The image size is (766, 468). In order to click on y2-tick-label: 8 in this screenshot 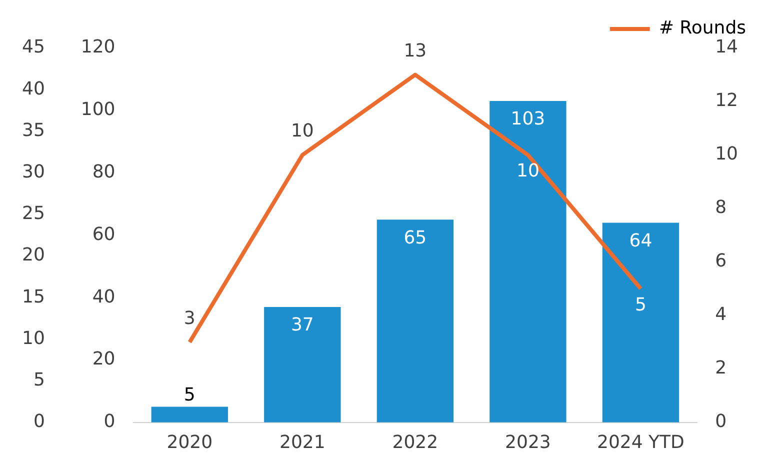, I will do `click(721, 207)`.